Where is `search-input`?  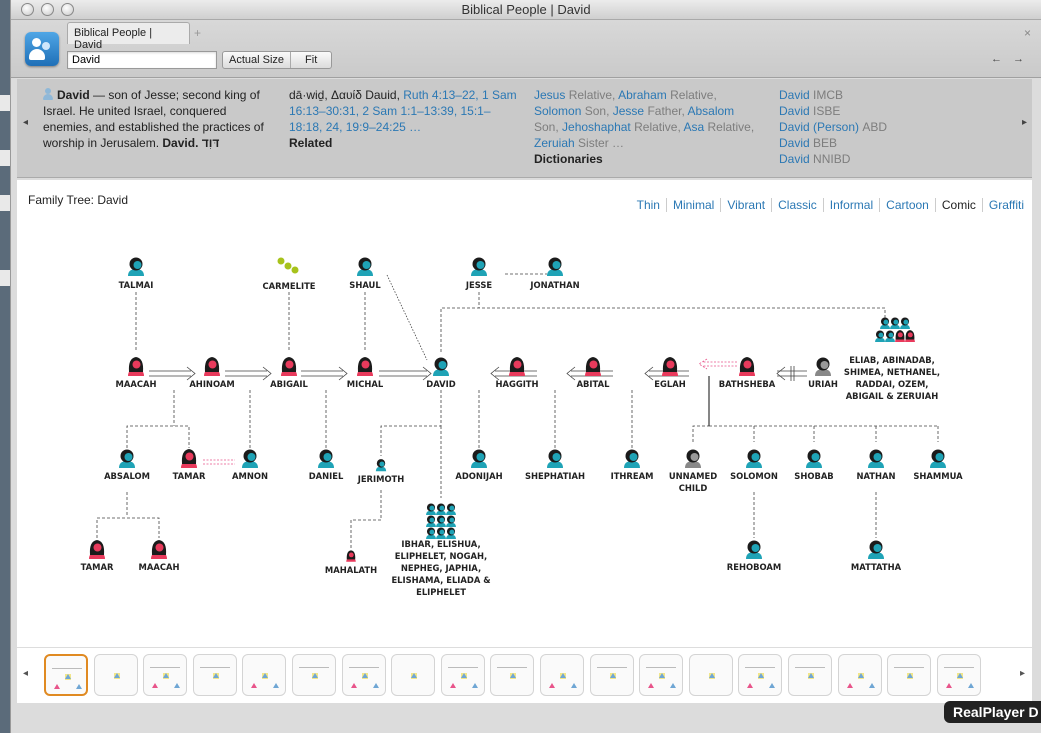 search-input is located at coordinates (142, 60).